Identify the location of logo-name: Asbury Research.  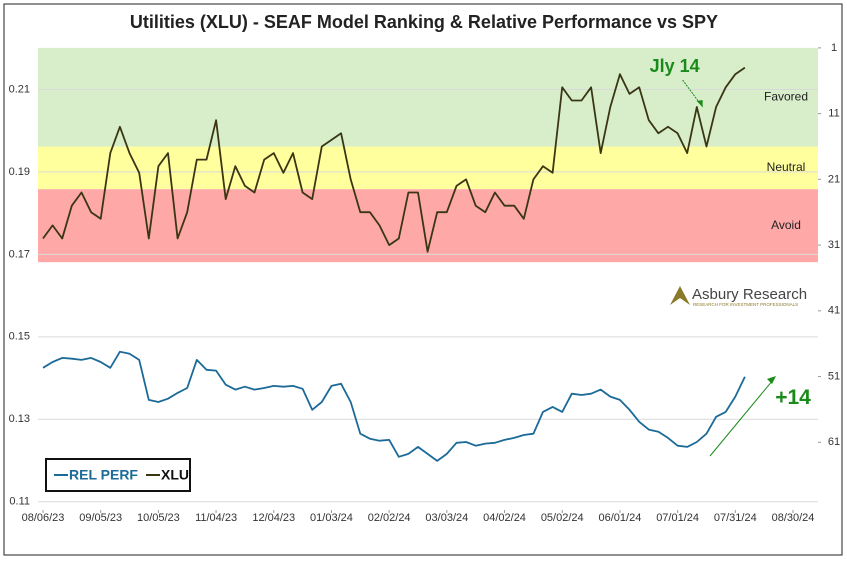
(749, 294).